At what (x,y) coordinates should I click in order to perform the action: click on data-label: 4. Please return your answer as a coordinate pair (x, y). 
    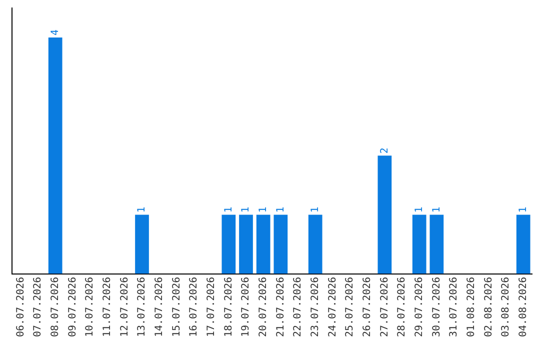
    Looking at the image, I should click on (55, 33).